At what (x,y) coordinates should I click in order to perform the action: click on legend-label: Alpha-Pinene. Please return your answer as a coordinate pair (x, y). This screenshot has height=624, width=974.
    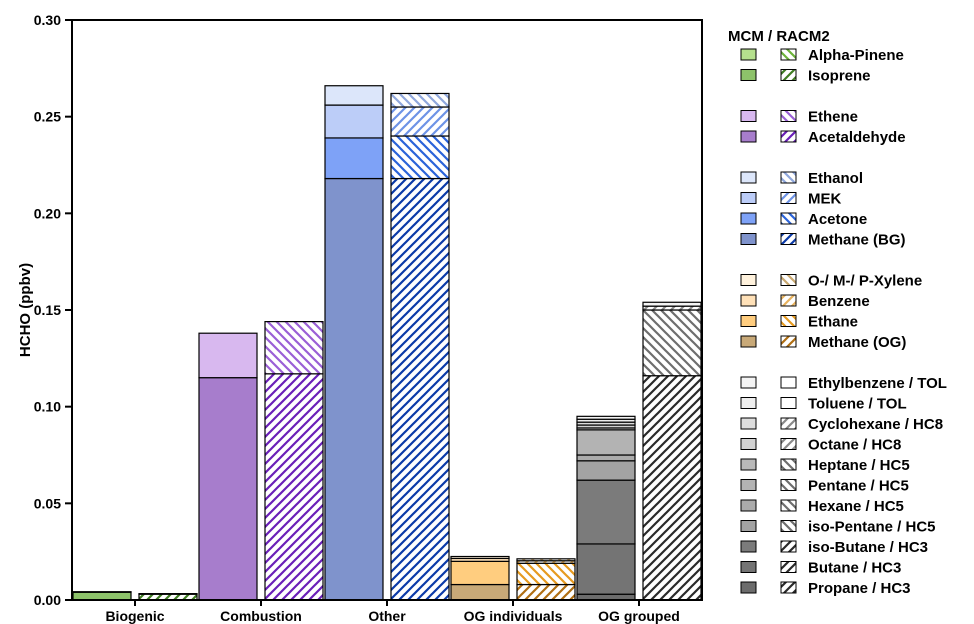
    Looking at the image, I should click on (856, 55).